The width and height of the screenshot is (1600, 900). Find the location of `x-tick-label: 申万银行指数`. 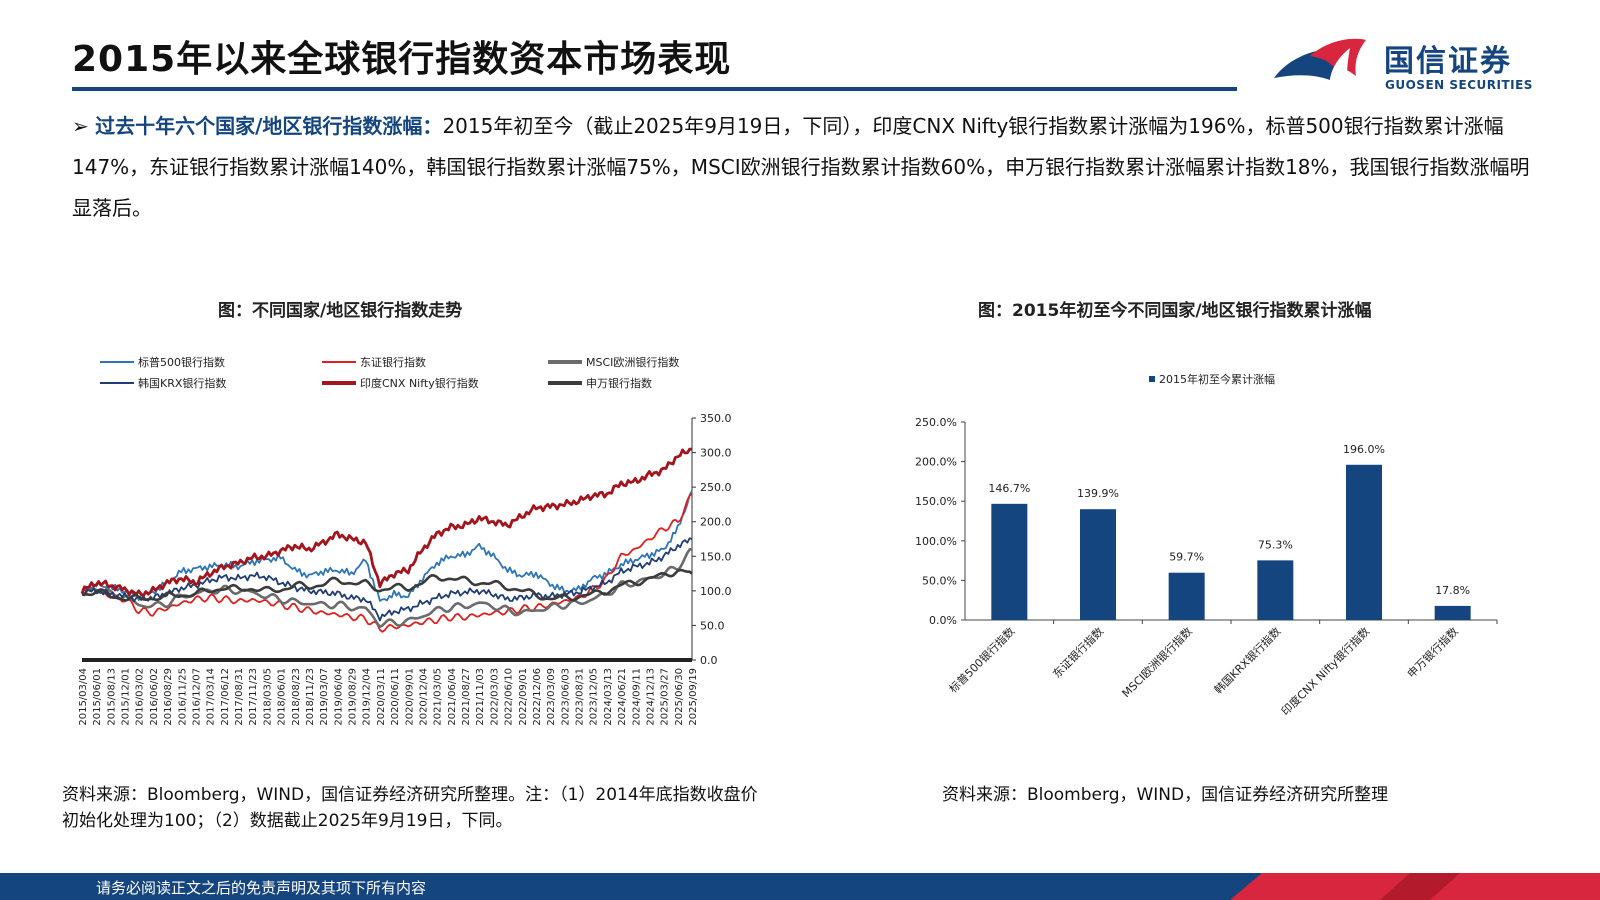

x-tick-label: 申万银行指数 is located at coordinates (1432, 652).